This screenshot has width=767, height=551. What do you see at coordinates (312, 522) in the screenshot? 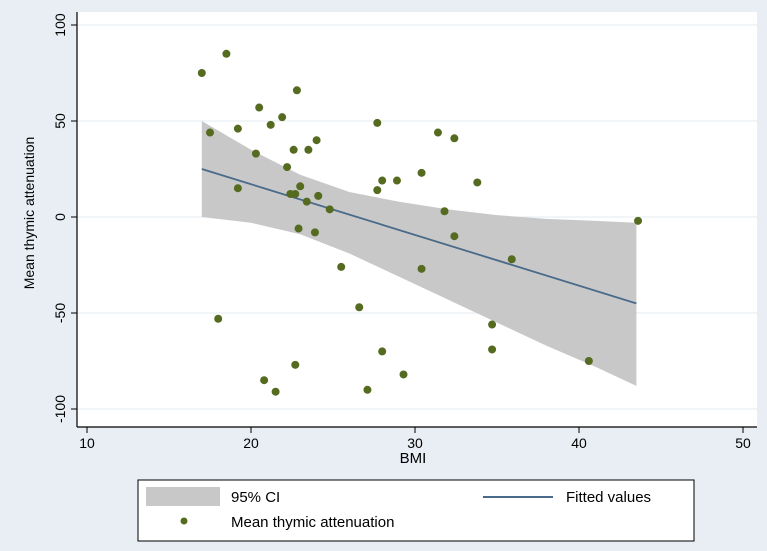
I see `legend-scatter-label: Mean thymic attenuation` at bounding box center [312, 522].